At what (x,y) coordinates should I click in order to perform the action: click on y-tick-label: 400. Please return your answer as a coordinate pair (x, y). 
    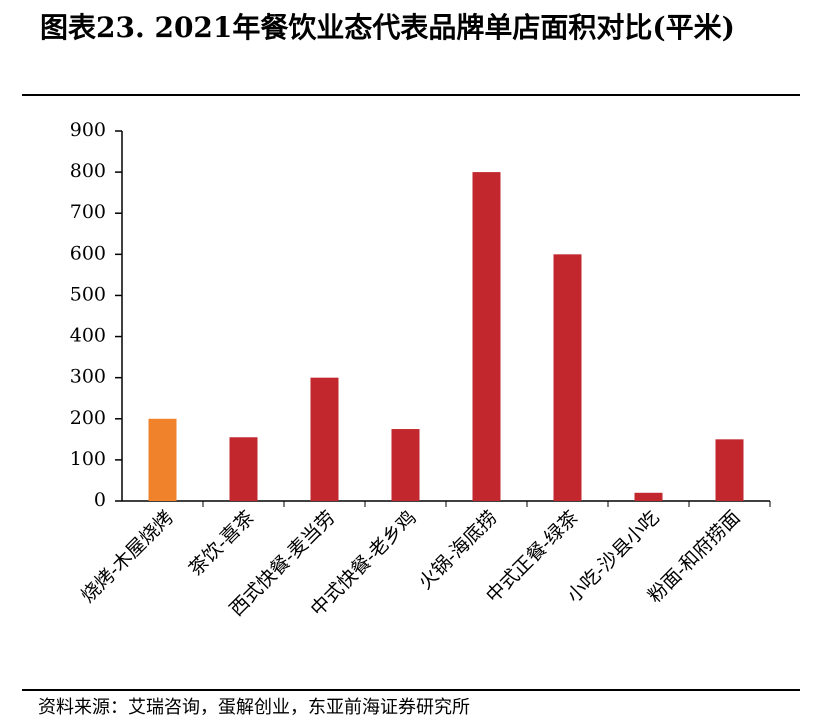
    Looking at the image, I should click on (88, 336).